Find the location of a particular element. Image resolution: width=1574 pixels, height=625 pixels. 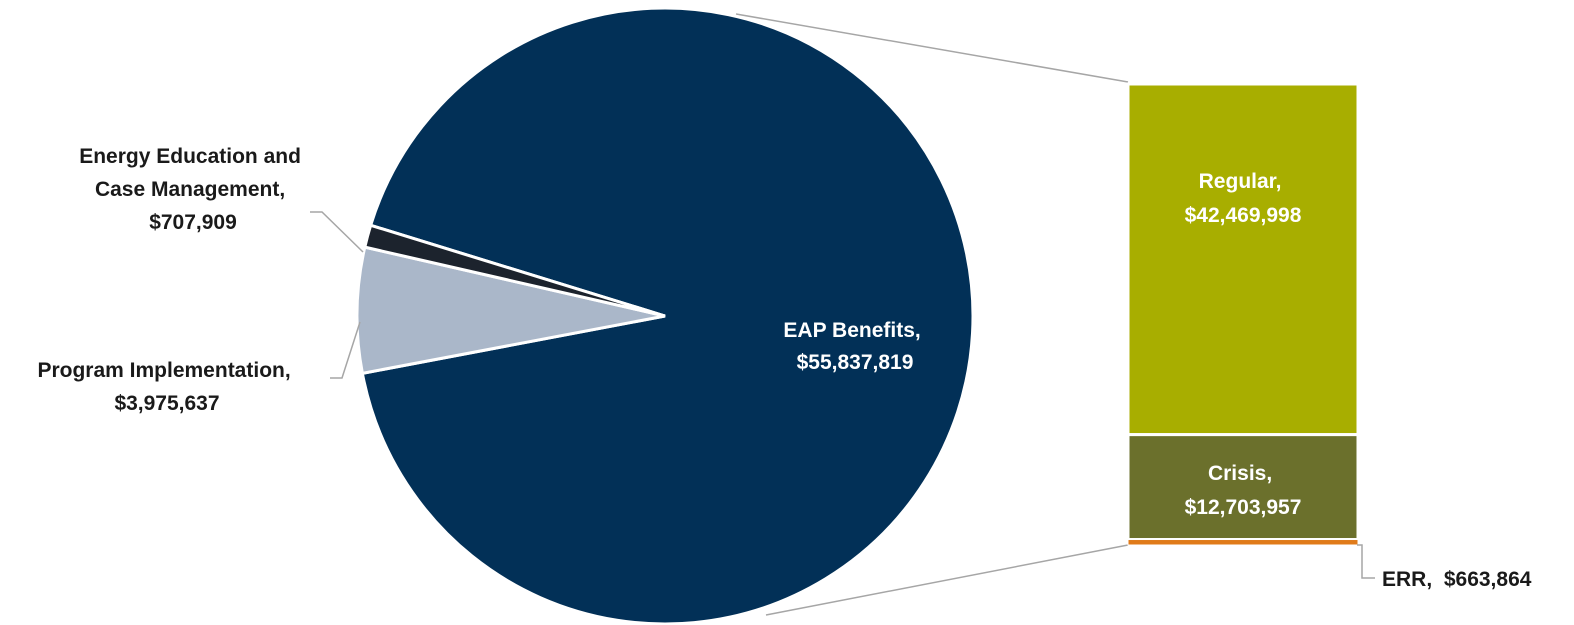

leader-line-err is located at coordinates (1366, 561).